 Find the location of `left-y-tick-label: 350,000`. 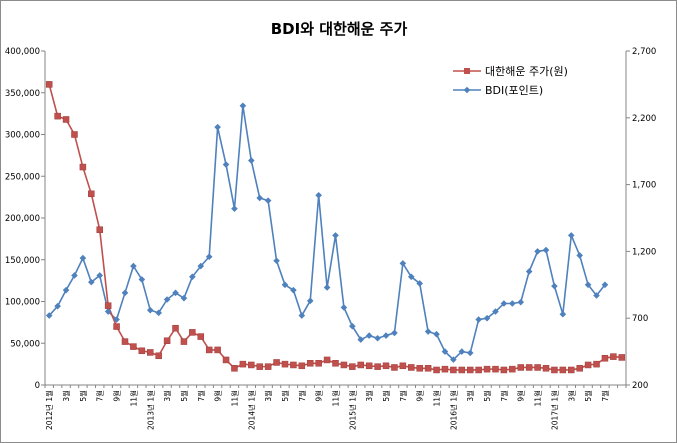

left-y-tick-label: 350,000 is located at coordinates (22, 94).